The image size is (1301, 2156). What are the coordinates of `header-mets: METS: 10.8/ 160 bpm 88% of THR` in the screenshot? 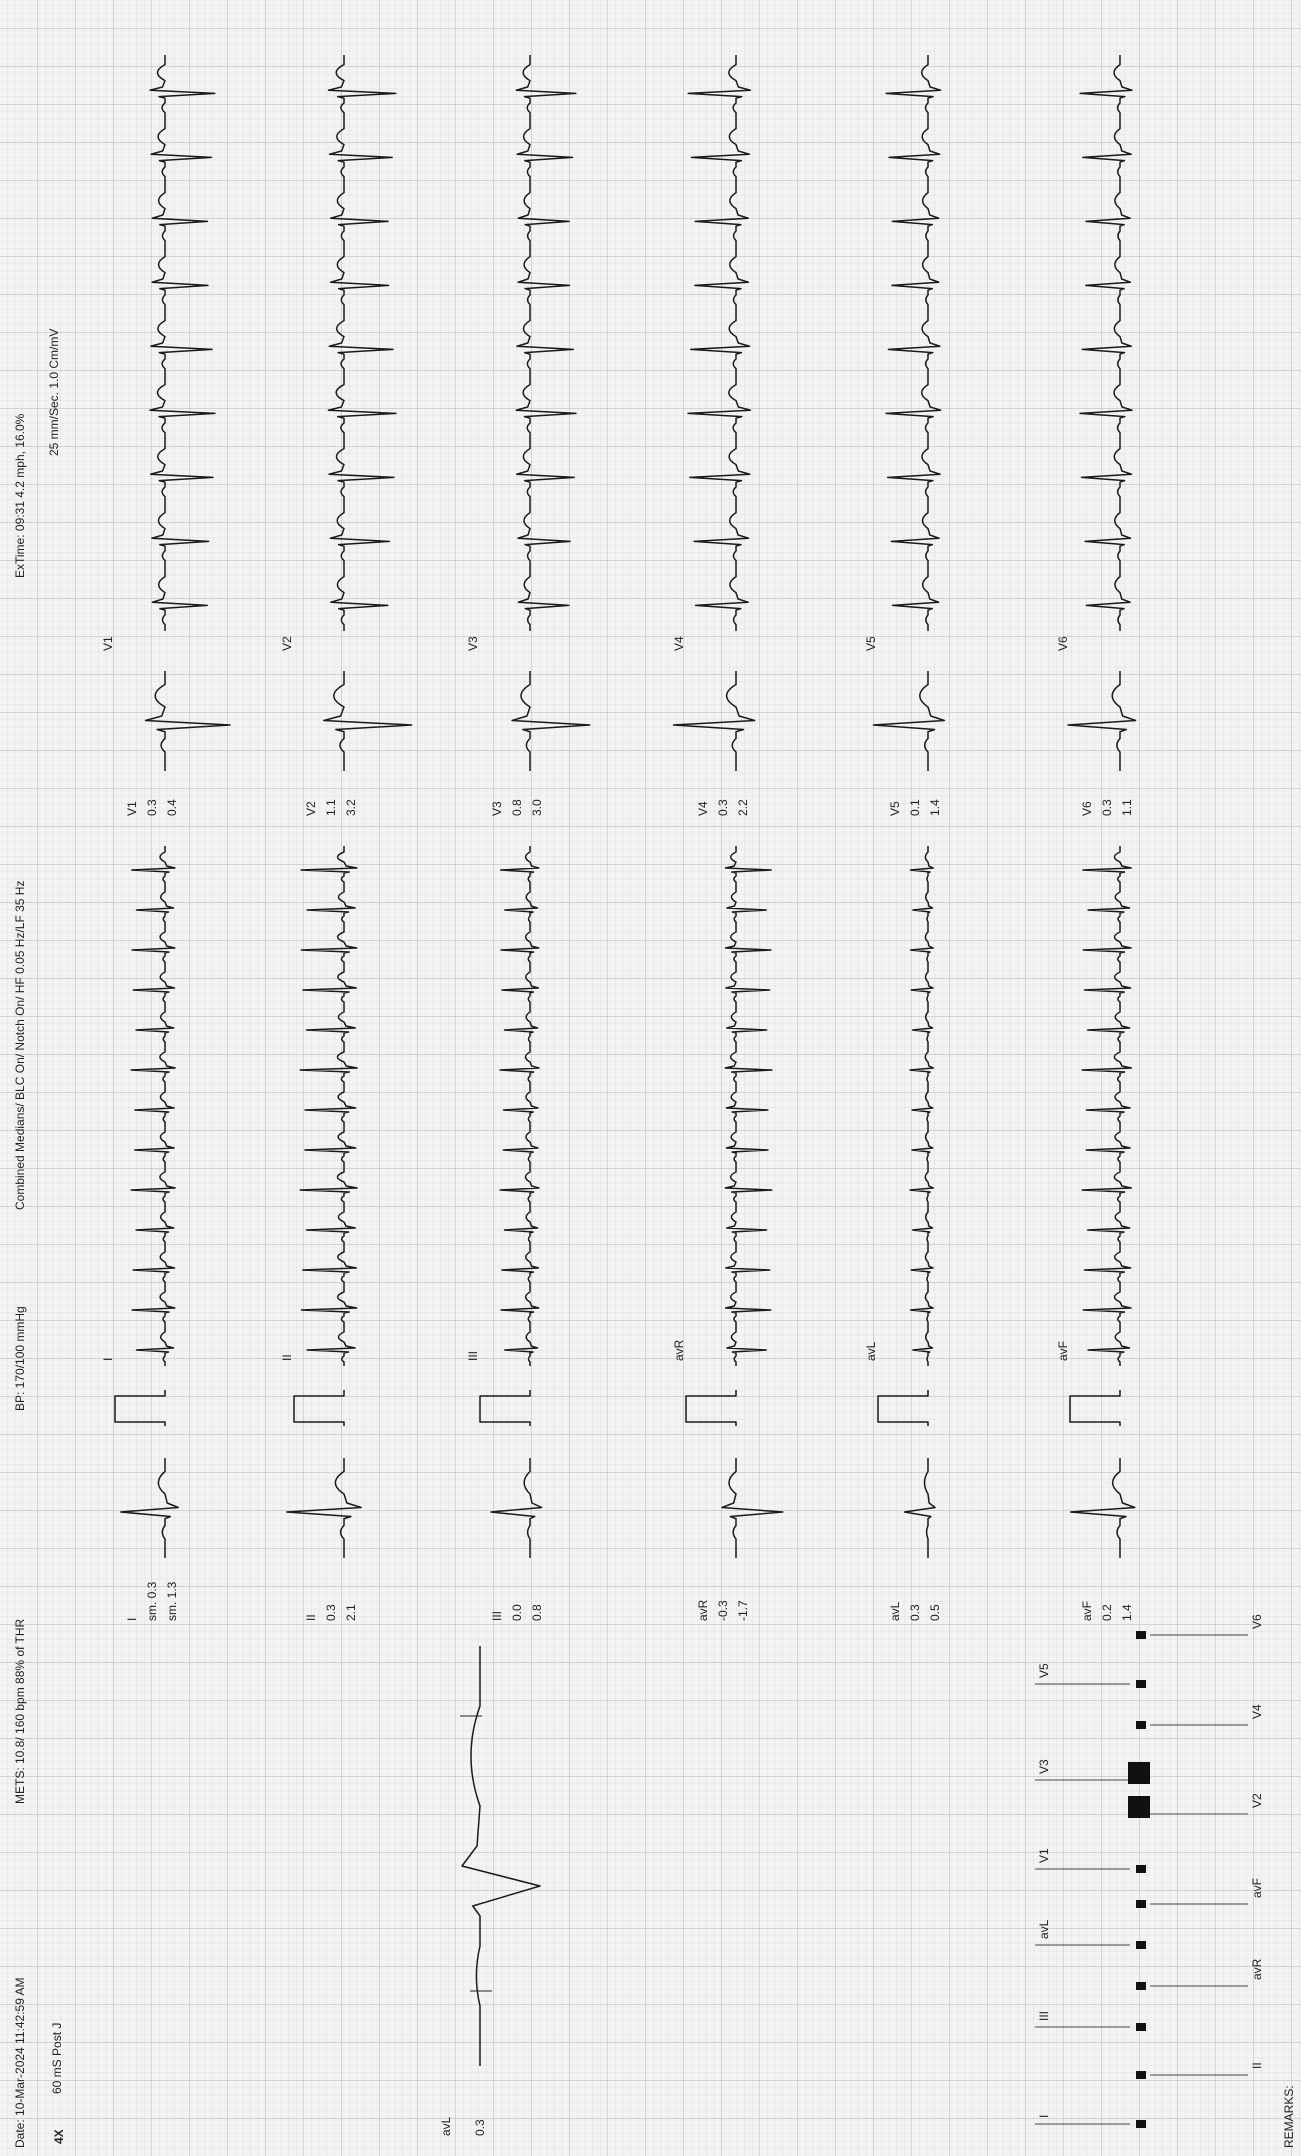 It's located at (20, 1711).